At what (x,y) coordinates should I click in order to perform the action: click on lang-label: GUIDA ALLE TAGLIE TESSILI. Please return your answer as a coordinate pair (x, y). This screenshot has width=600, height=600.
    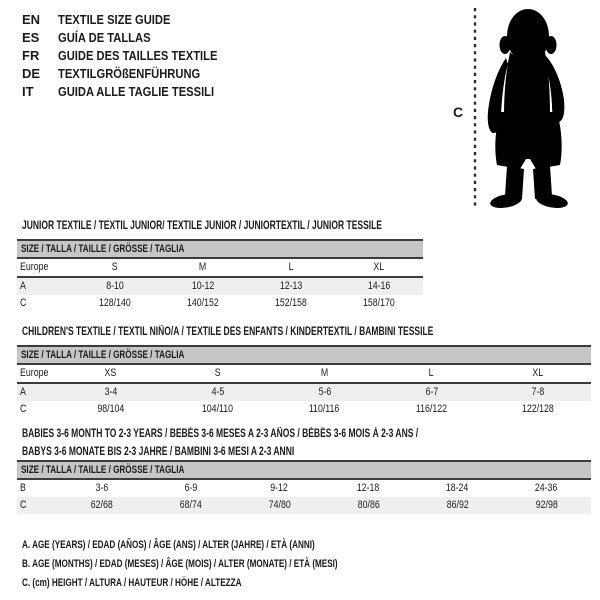
    Looking at the image, I should click on (136, 91).